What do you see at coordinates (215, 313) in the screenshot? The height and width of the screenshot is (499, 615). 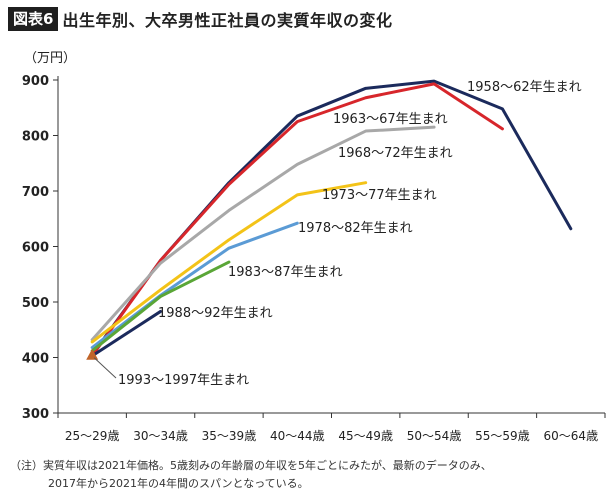 I see `series-label-6: 1988～92年生まれ` at bounding box center [215, 313].